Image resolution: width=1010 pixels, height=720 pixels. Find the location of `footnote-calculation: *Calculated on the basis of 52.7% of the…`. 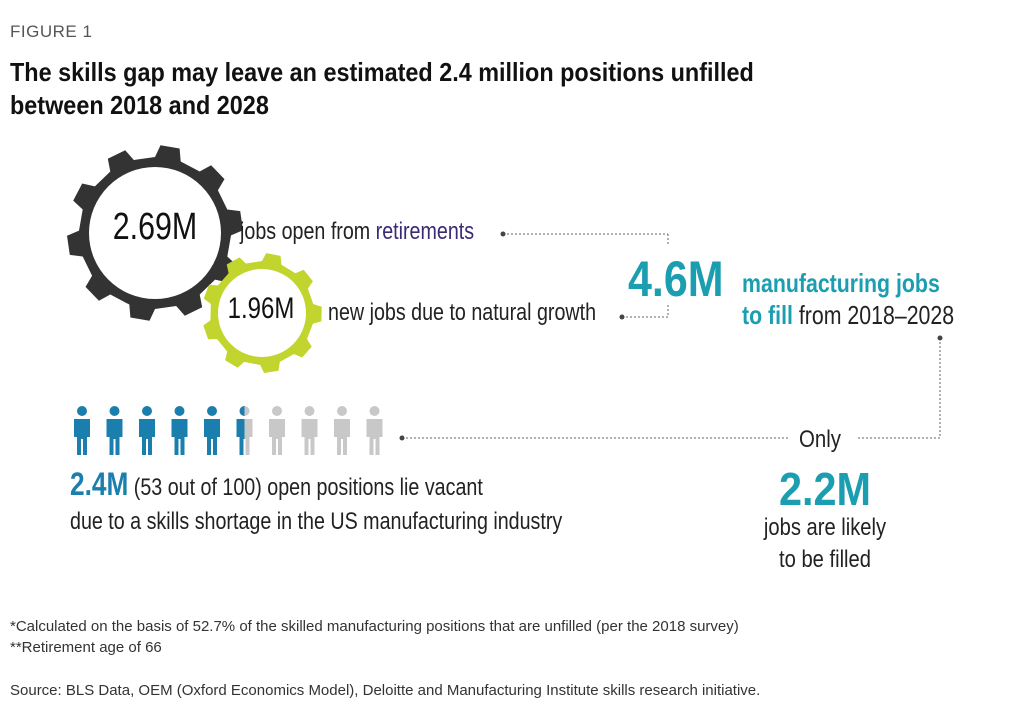

footnote-calculation: *Calculated on the basis of 52.7% of the… is located at coordinates (374, 626).